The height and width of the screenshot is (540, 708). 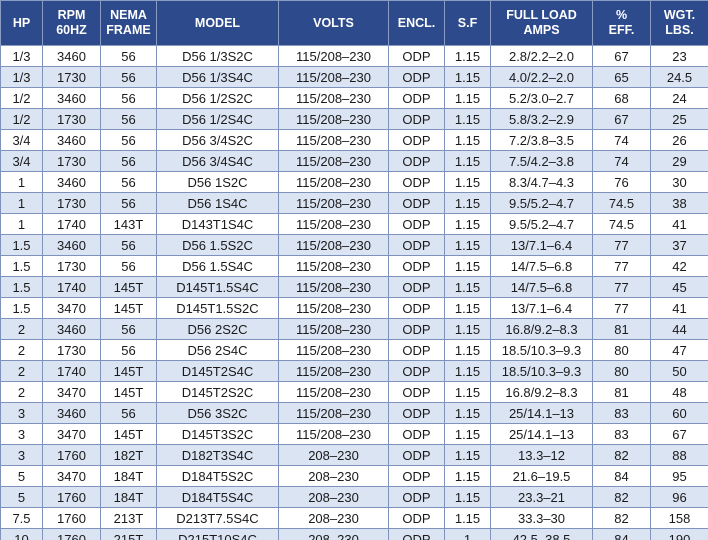 I want to click on table-cell: D56 3/4S2C, so click(x=217, y=140).